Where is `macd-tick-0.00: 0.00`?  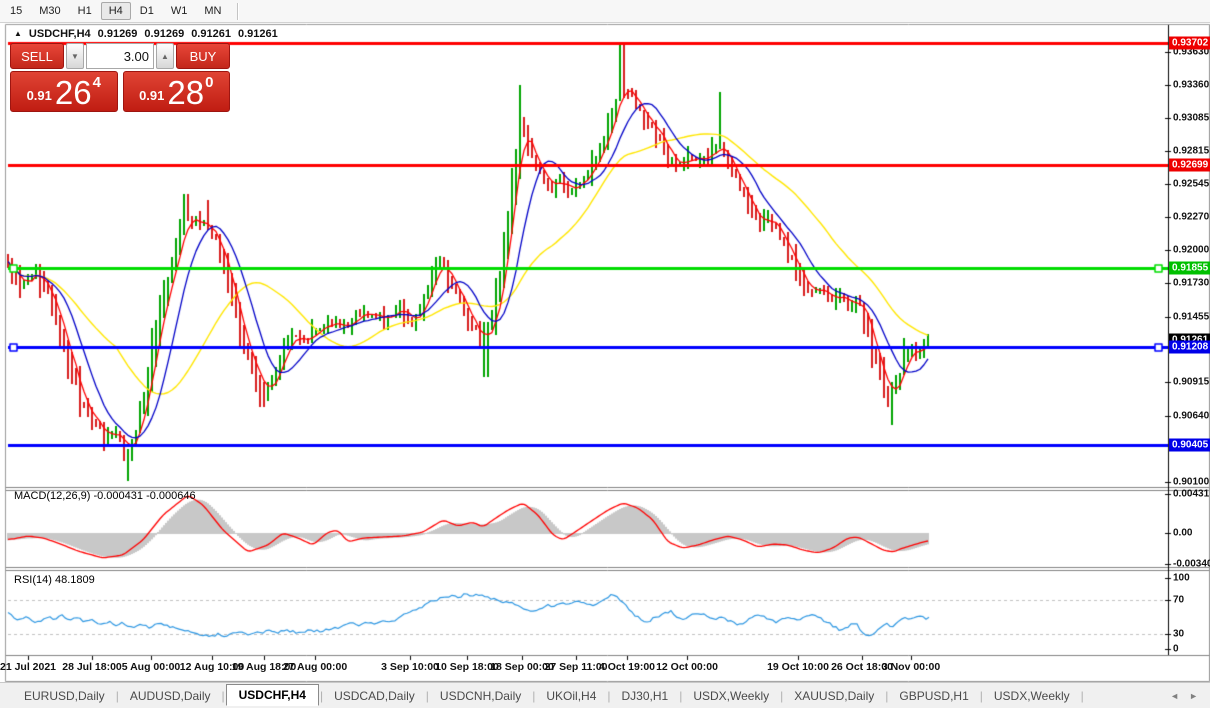
macd-tick-0.00: 0.00 is located at coordinates (1183, 533).